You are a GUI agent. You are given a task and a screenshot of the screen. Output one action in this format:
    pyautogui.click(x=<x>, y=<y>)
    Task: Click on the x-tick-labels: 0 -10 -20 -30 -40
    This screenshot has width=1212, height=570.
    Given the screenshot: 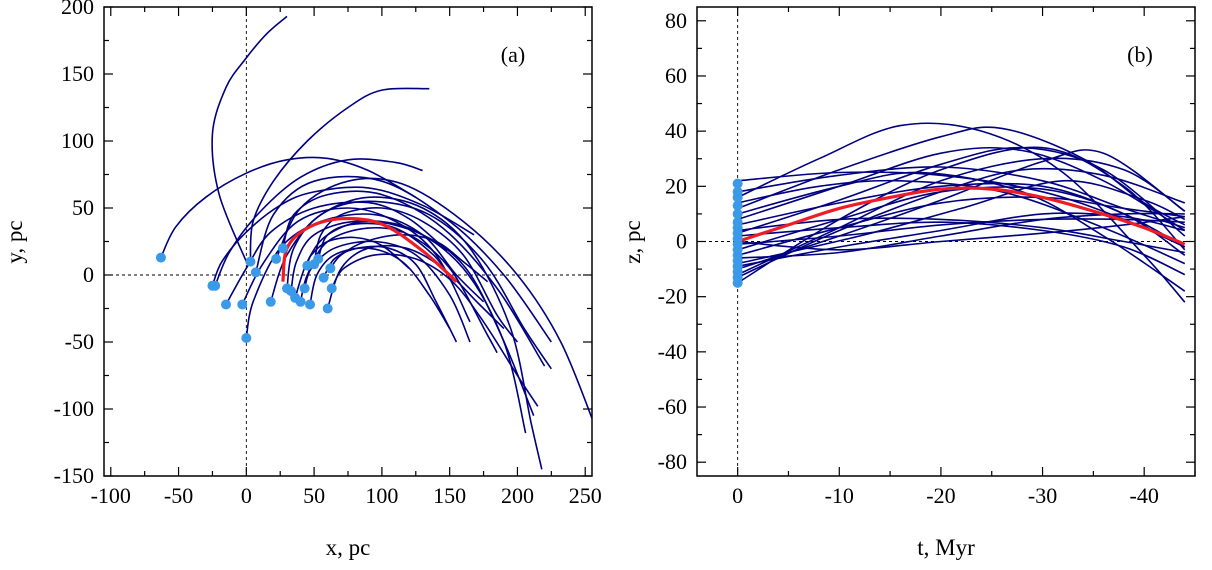 What is the action you would take?
    pyautogui.click(x=945, y=495)
    